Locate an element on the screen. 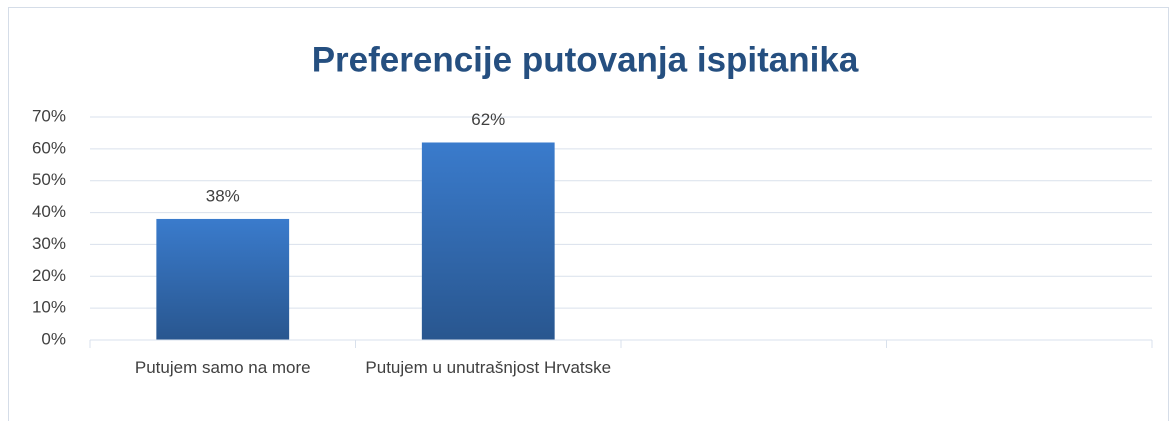 The image size is (1170, 421). data-label: 38% is located at coordinates (223, 195).